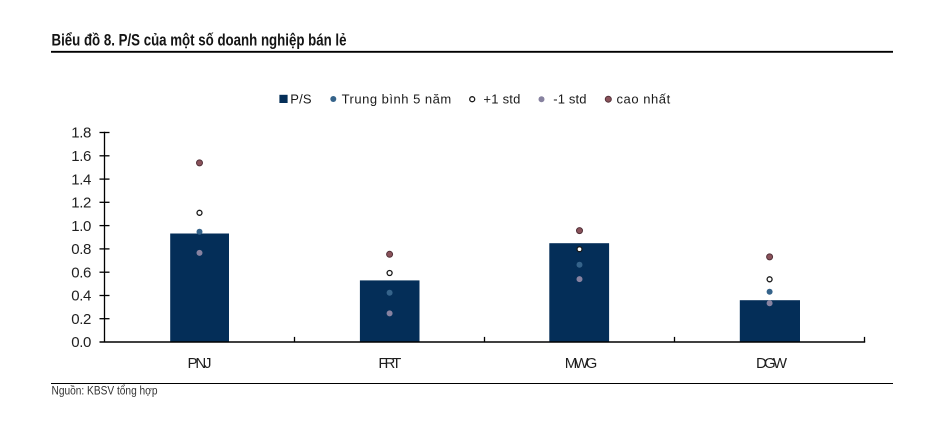 The height and width of the screenshot is (436, 939). What do you see at coordinates (81, 203) in the screenshot?
I see `svg-text: 1.2` at bounding box center [81, 203].